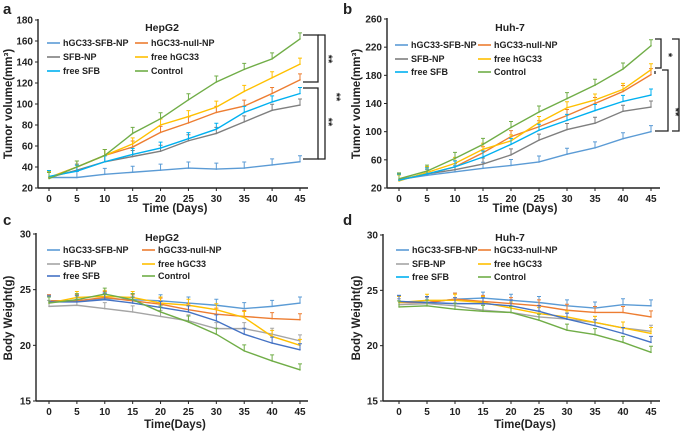 The height and width of the screenshot is (433, 685). Describe the element at coordinates (510, 72) in the screenshot. I see `legend-label: Control` at that location.